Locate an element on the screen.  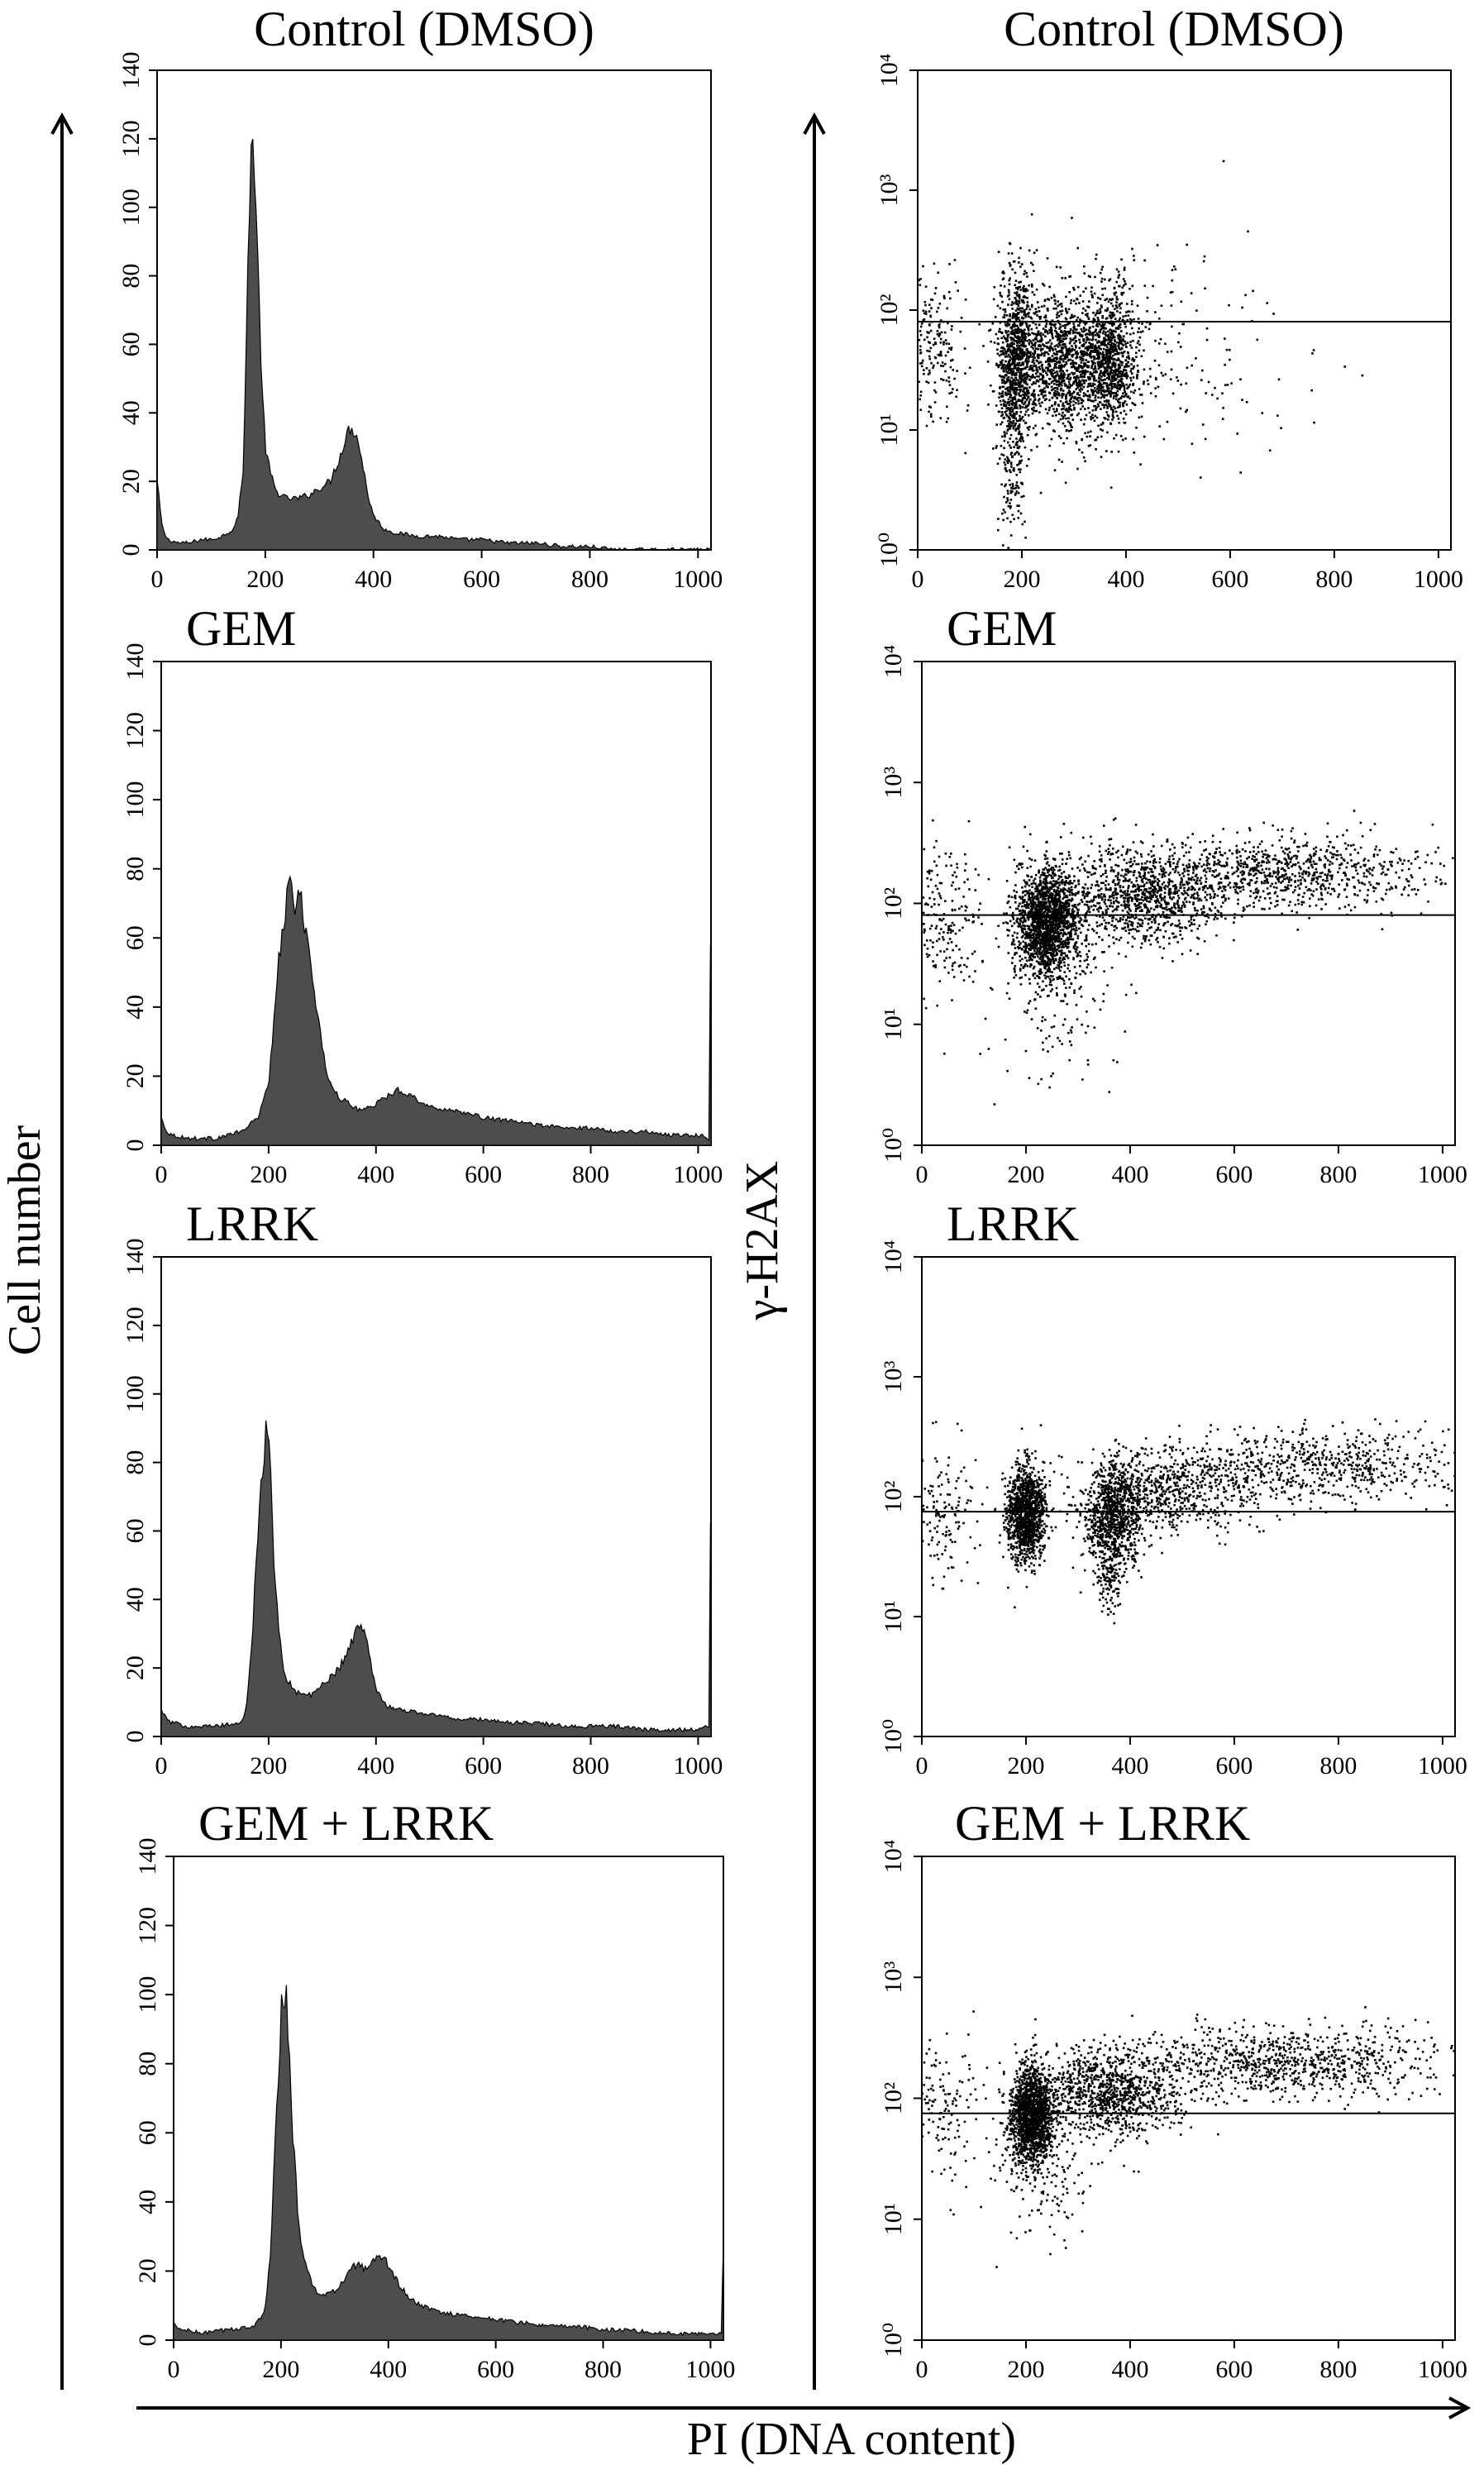
plot-frame is located at coordinates (448, 2098).